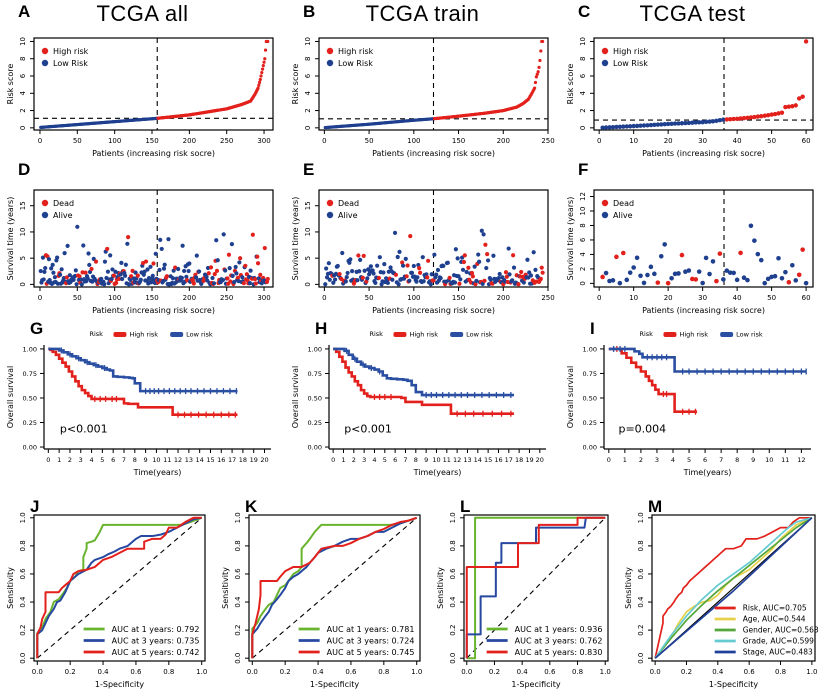  What do you see at coordinates (693, 335) in the screenshot?
I see `legend-label: High risk` at bounding box center [693, 335].